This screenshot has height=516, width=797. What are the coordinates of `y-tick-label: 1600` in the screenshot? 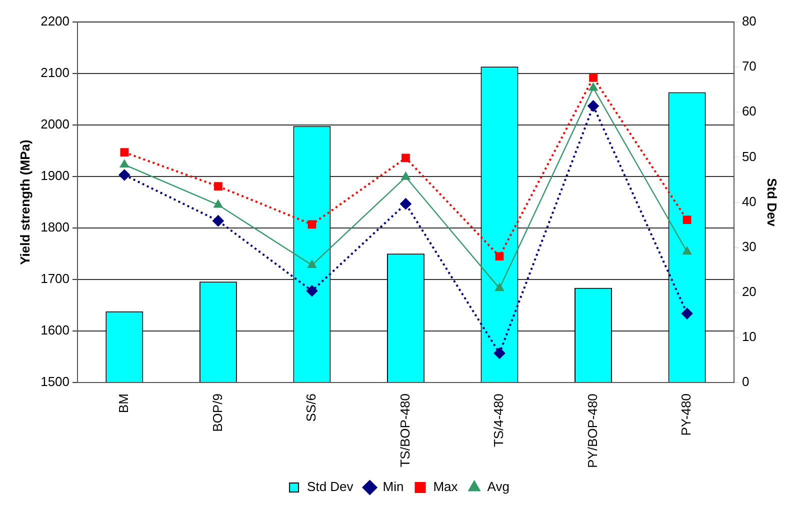 It's located at (55, 330).